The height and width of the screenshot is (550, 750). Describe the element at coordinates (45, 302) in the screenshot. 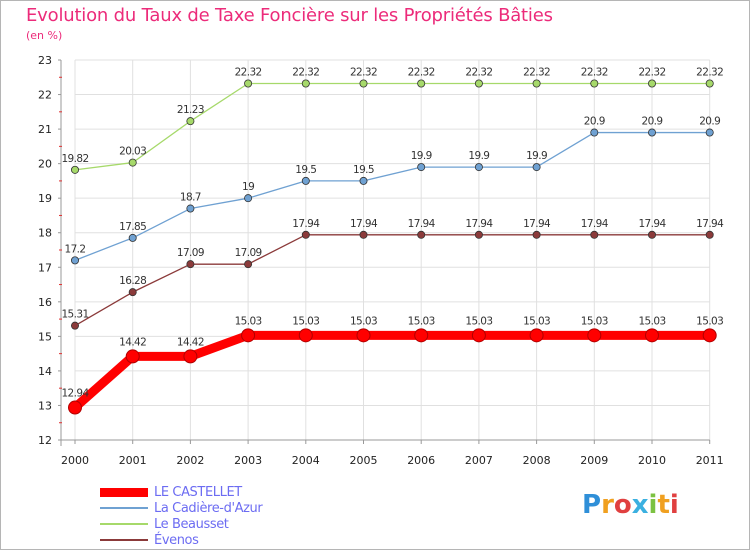

I see `y-tick-label: 16` at that location.